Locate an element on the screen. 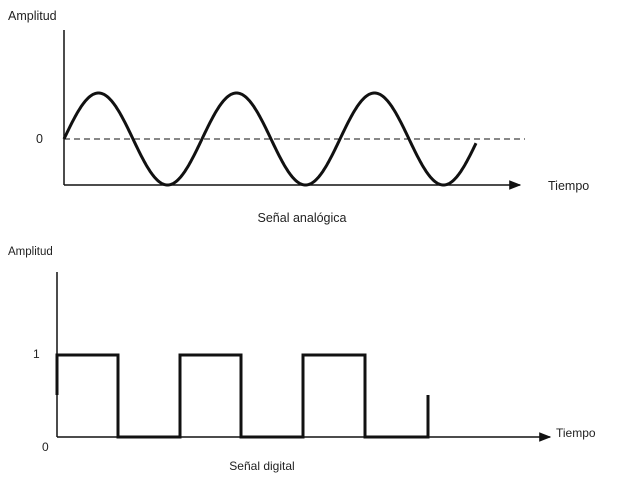 The image size is (641, 481). analog-y-axis-label: Amplitud is located at coordinates (32, 16).